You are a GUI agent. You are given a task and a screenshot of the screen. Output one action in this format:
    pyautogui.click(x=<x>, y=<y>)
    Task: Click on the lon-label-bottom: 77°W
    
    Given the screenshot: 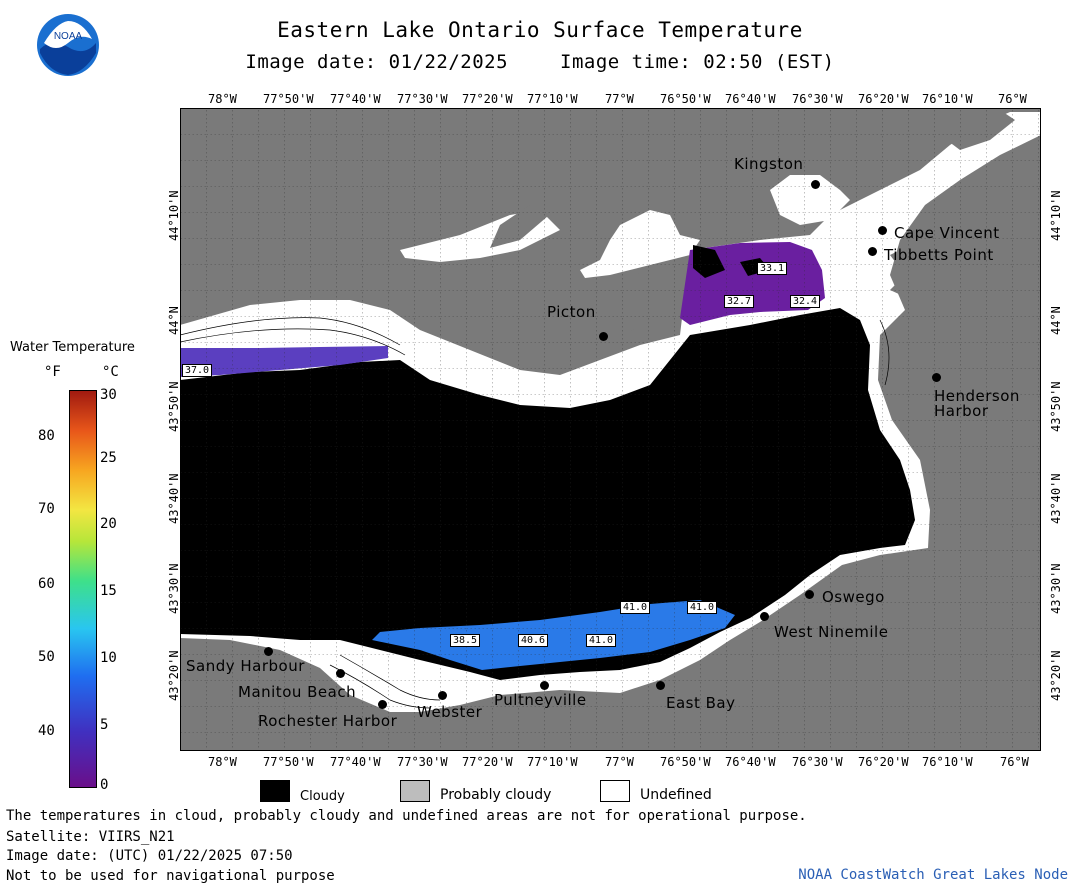 What is the action you would take?
    pyautogui.click(x=619, y=762)
    